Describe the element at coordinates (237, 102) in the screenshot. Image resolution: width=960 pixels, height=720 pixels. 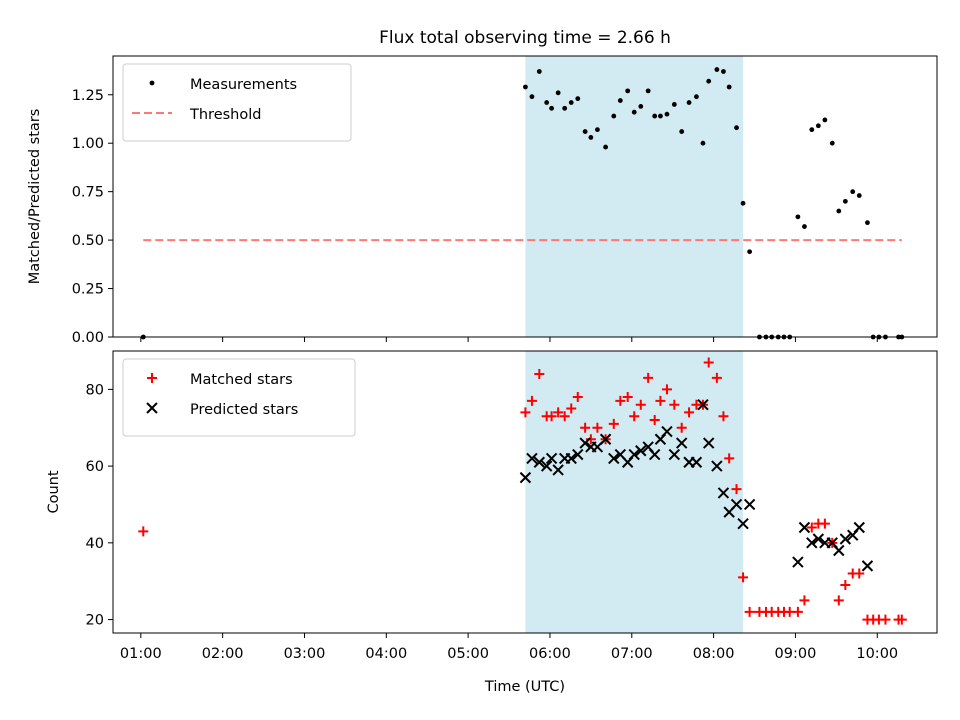
I see `top-legend: Measurements Threshold` at that location.